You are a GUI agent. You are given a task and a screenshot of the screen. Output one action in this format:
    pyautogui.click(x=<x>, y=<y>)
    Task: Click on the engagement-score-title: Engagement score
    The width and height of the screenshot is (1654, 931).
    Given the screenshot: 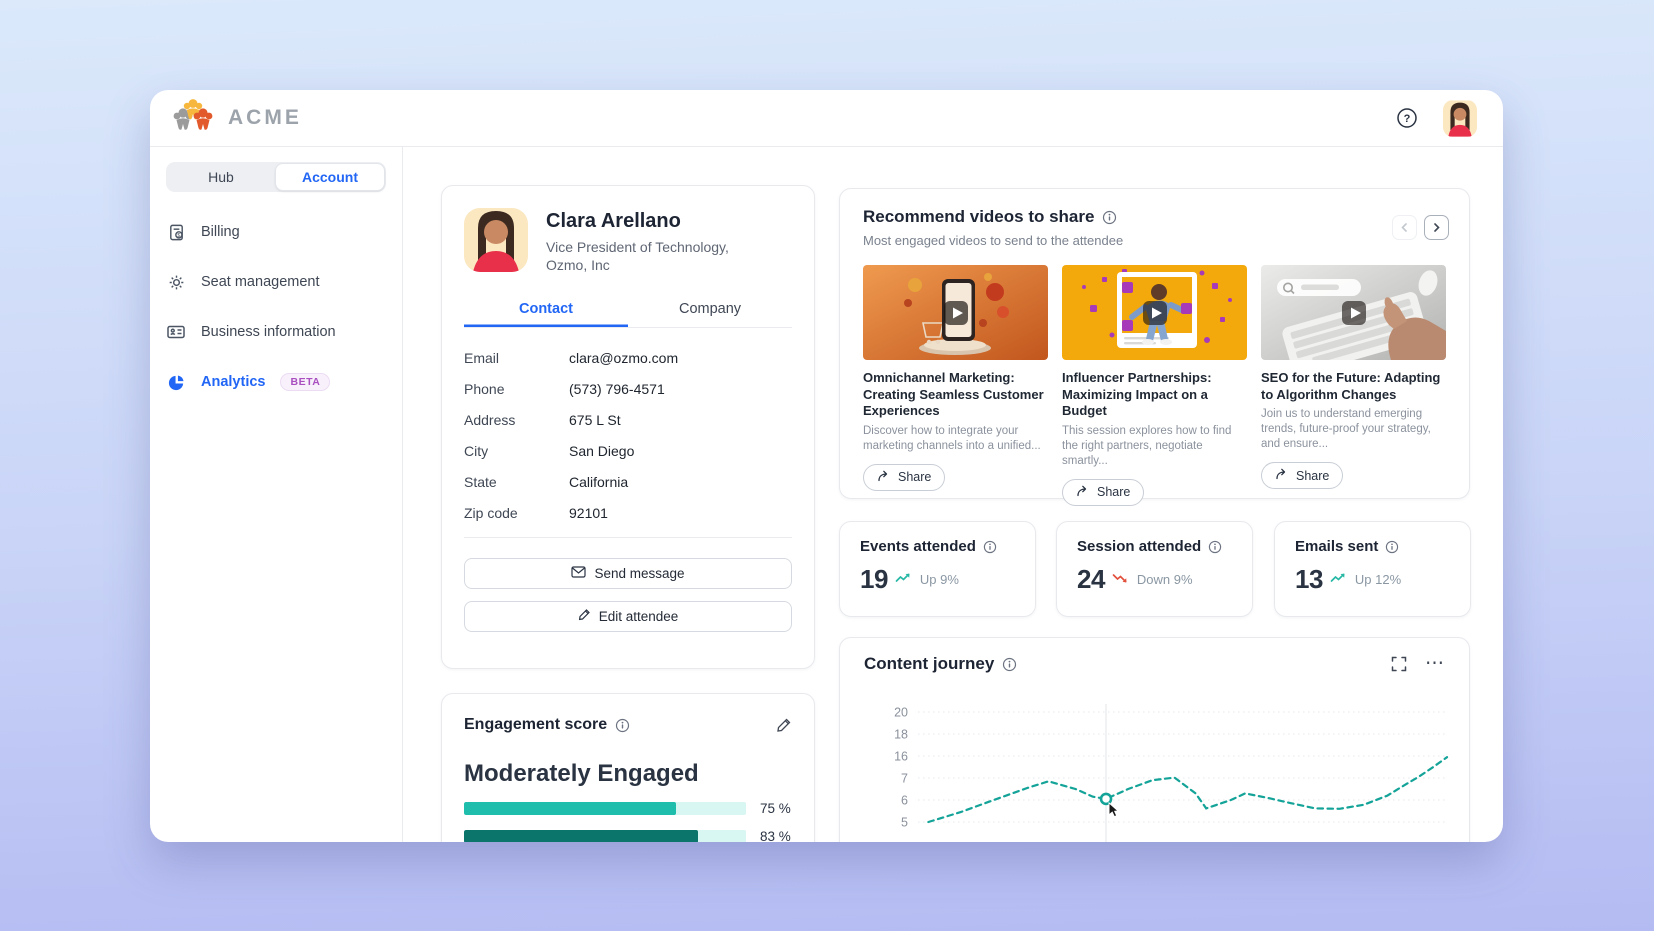 What is the action you would take?
    pyautogui.click(x=536, y=724)
    